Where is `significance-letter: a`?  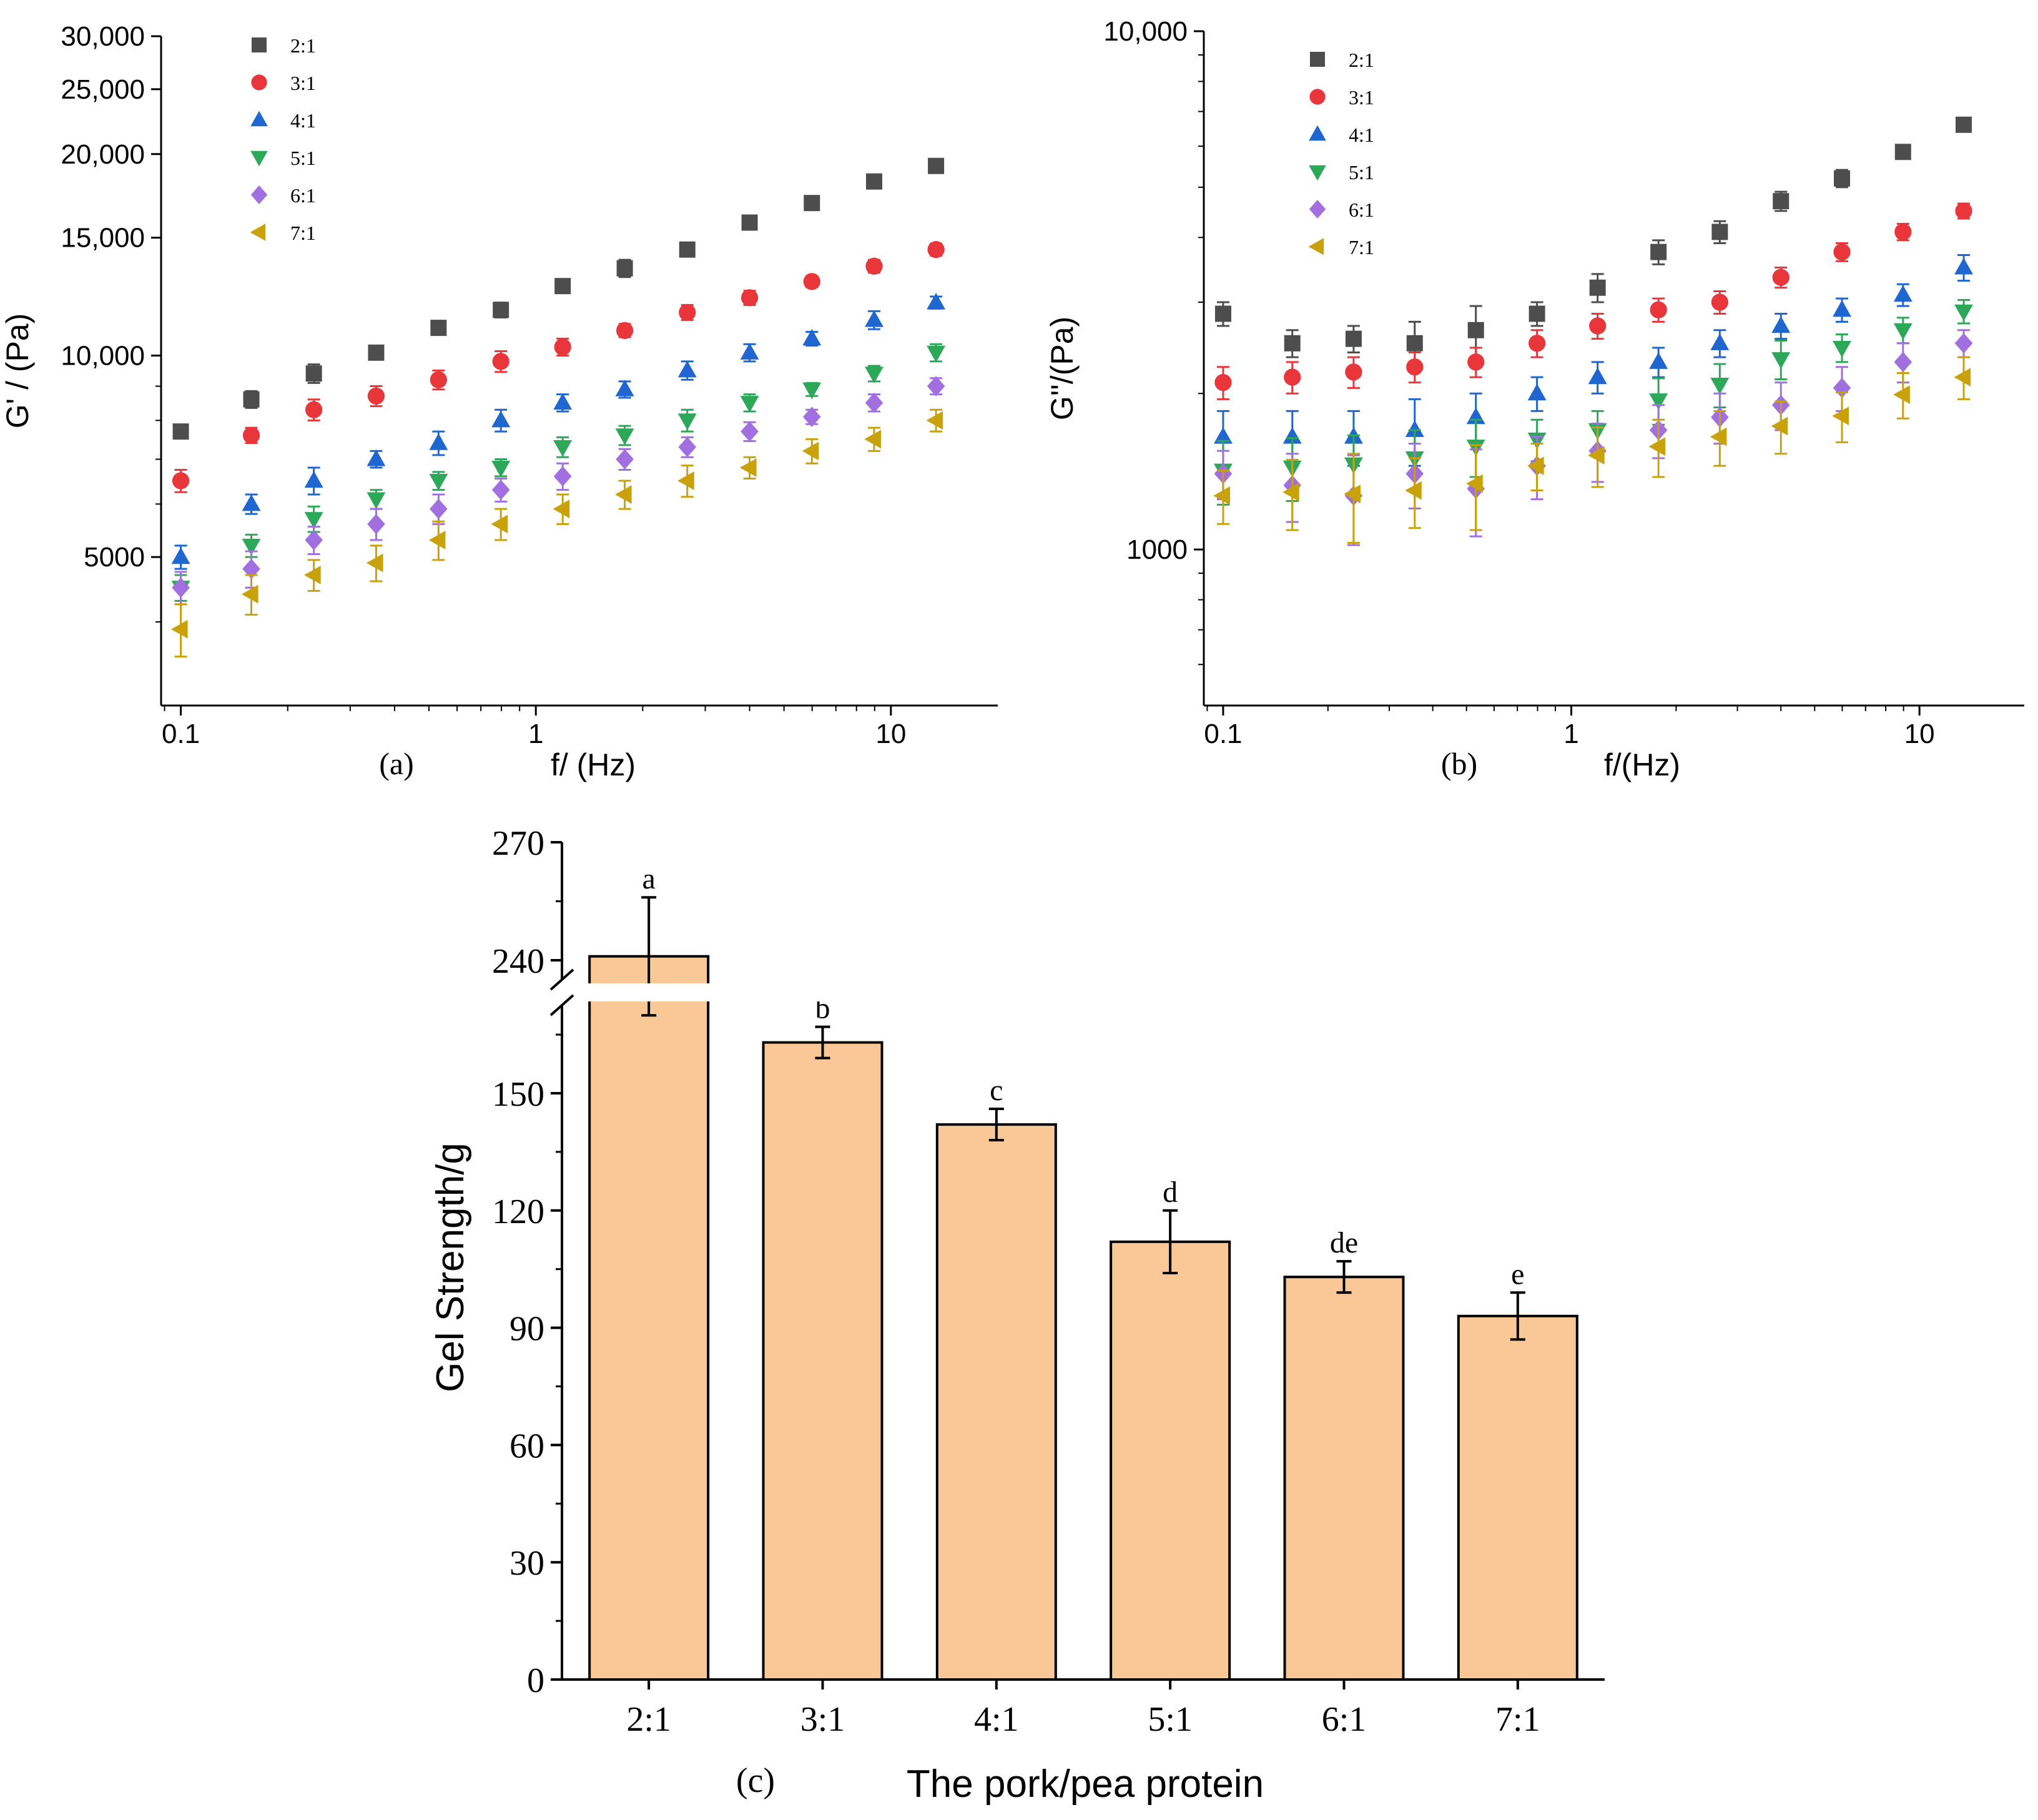 significance-letter: a is located at coordinates (649, 878).